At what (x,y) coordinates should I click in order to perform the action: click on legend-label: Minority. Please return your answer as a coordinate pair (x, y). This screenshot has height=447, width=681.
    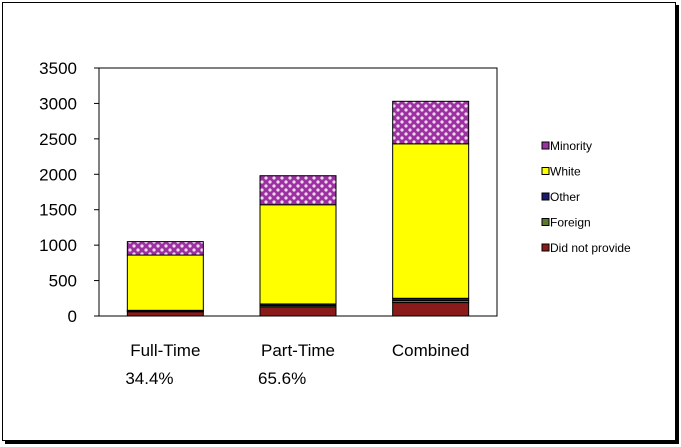
    Looking at the image, I should click on (571, 146).